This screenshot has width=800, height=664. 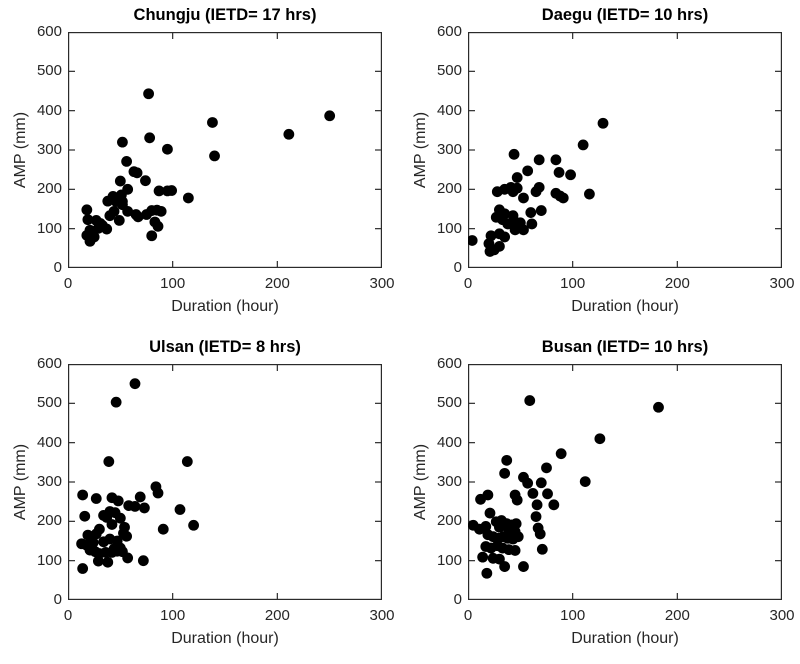 What do you see at coordinates (49, 363) in the screenshot?
I see `y-tick-label: 600` at bounding box center [49, 363].